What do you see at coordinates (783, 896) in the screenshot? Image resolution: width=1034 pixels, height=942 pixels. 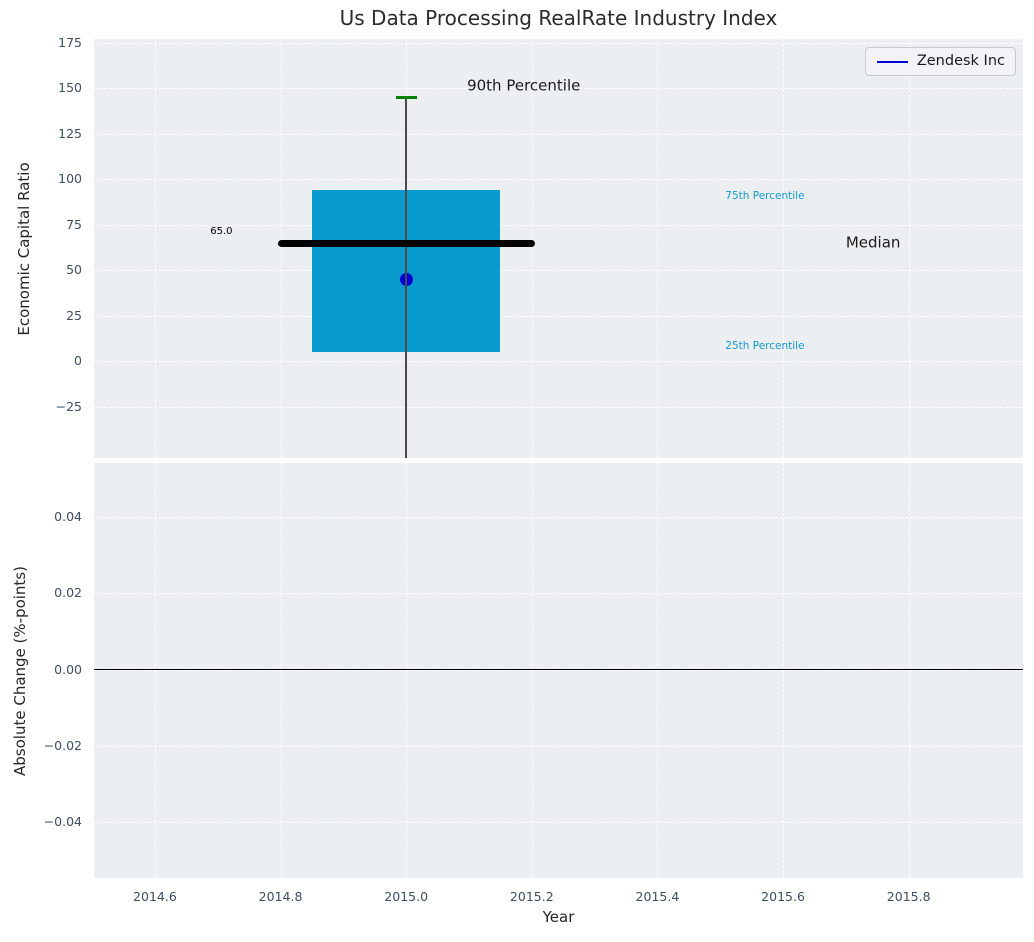 I see `x-tick-label: 2015.6` at bounding box center [783, 896].